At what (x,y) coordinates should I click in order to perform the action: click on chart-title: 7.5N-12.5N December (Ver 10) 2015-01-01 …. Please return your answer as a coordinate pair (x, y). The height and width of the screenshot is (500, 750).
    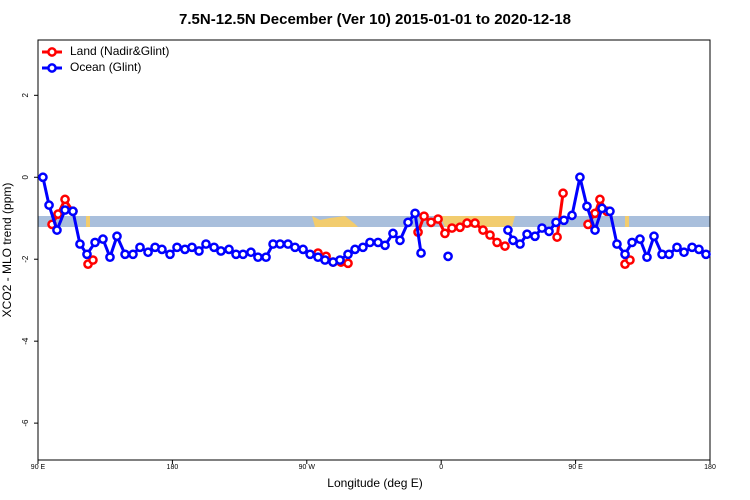
    Looking at the image, I should click on (375, 19).